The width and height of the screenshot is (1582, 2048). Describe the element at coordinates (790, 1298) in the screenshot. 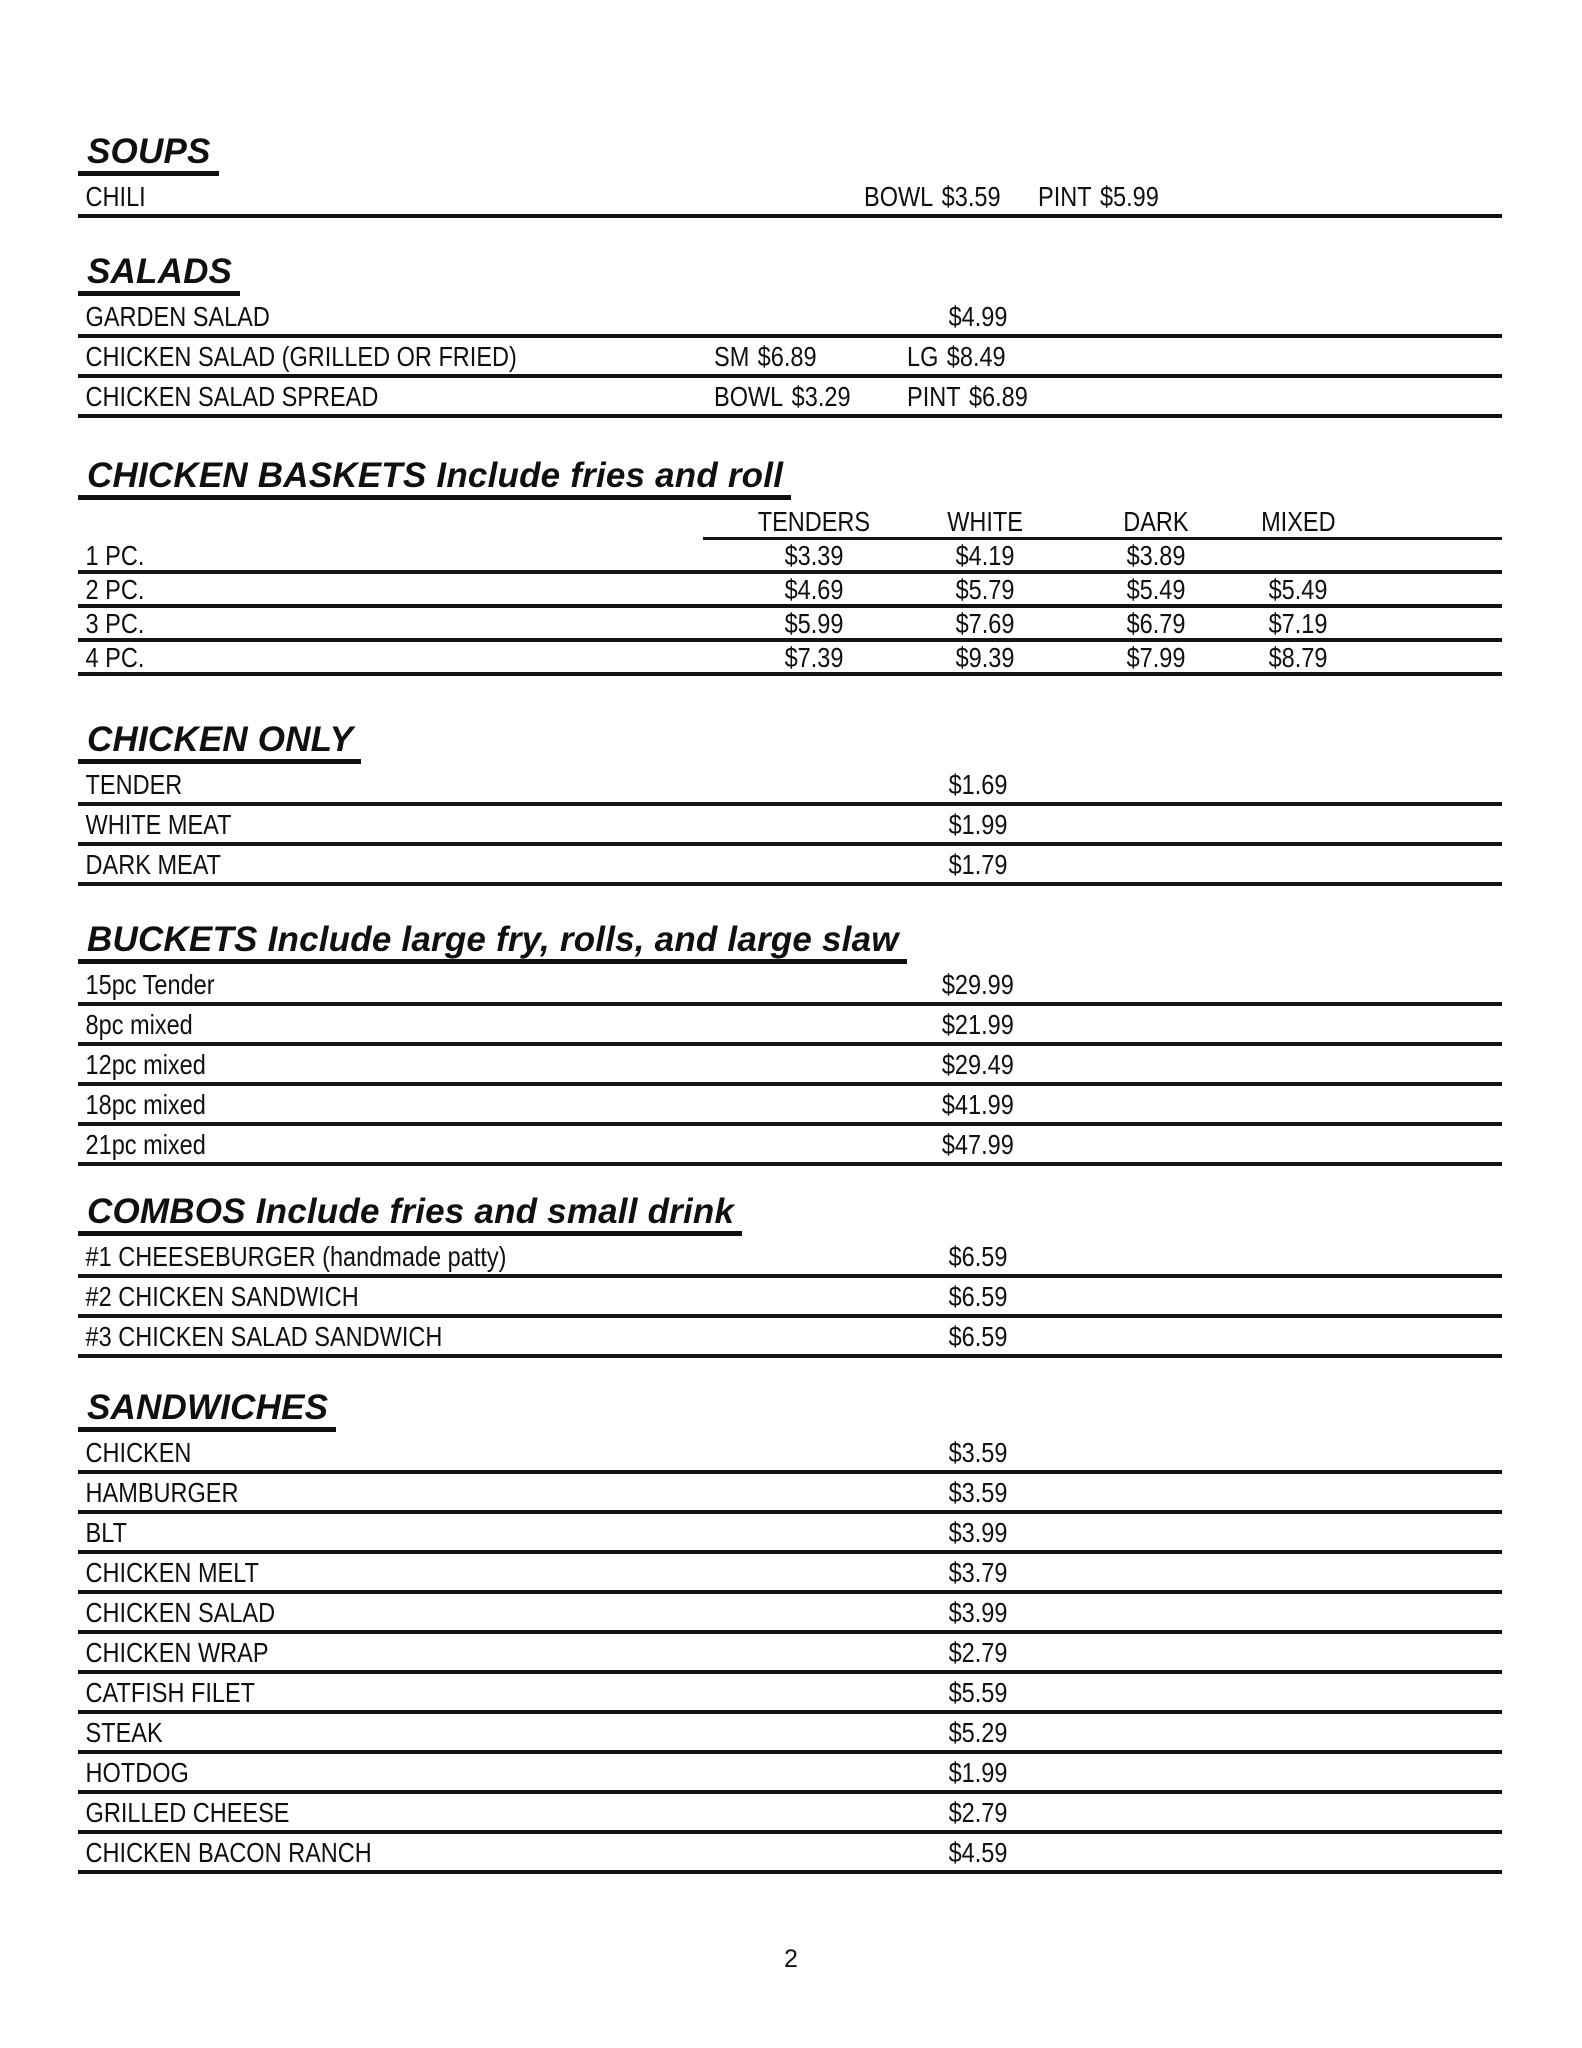

I see `menu-item-row: #2 CHICKEN SANDWICH $6.59` at that location.